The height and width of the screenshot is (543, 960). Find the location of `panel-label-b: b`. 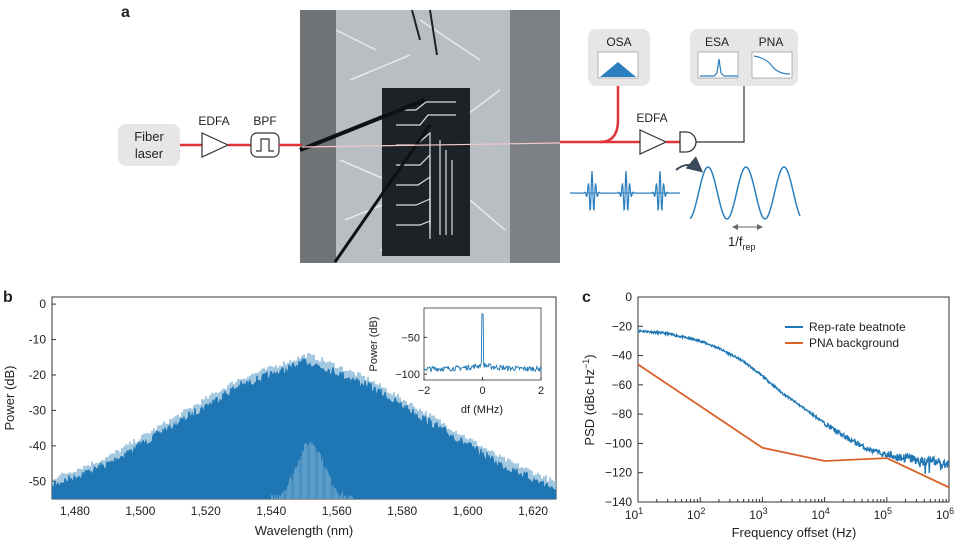

panel-label-b: b is located at coordinates (8, 297).